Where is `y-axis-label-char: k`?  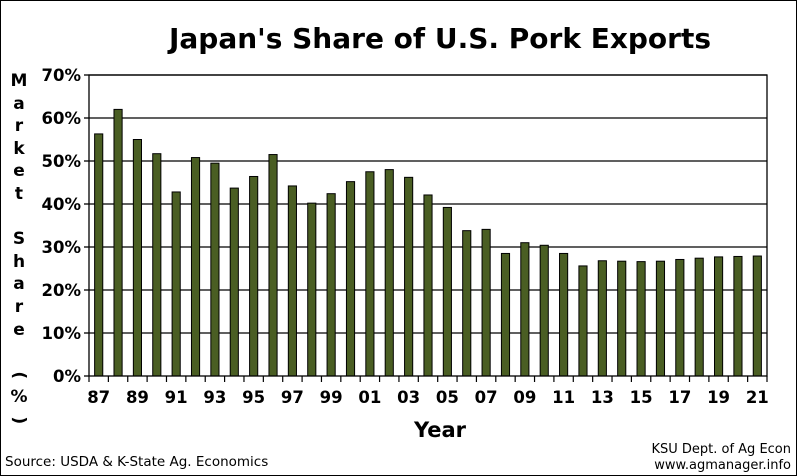 y-axis-label-char: k is located at coordinates (19, 148).